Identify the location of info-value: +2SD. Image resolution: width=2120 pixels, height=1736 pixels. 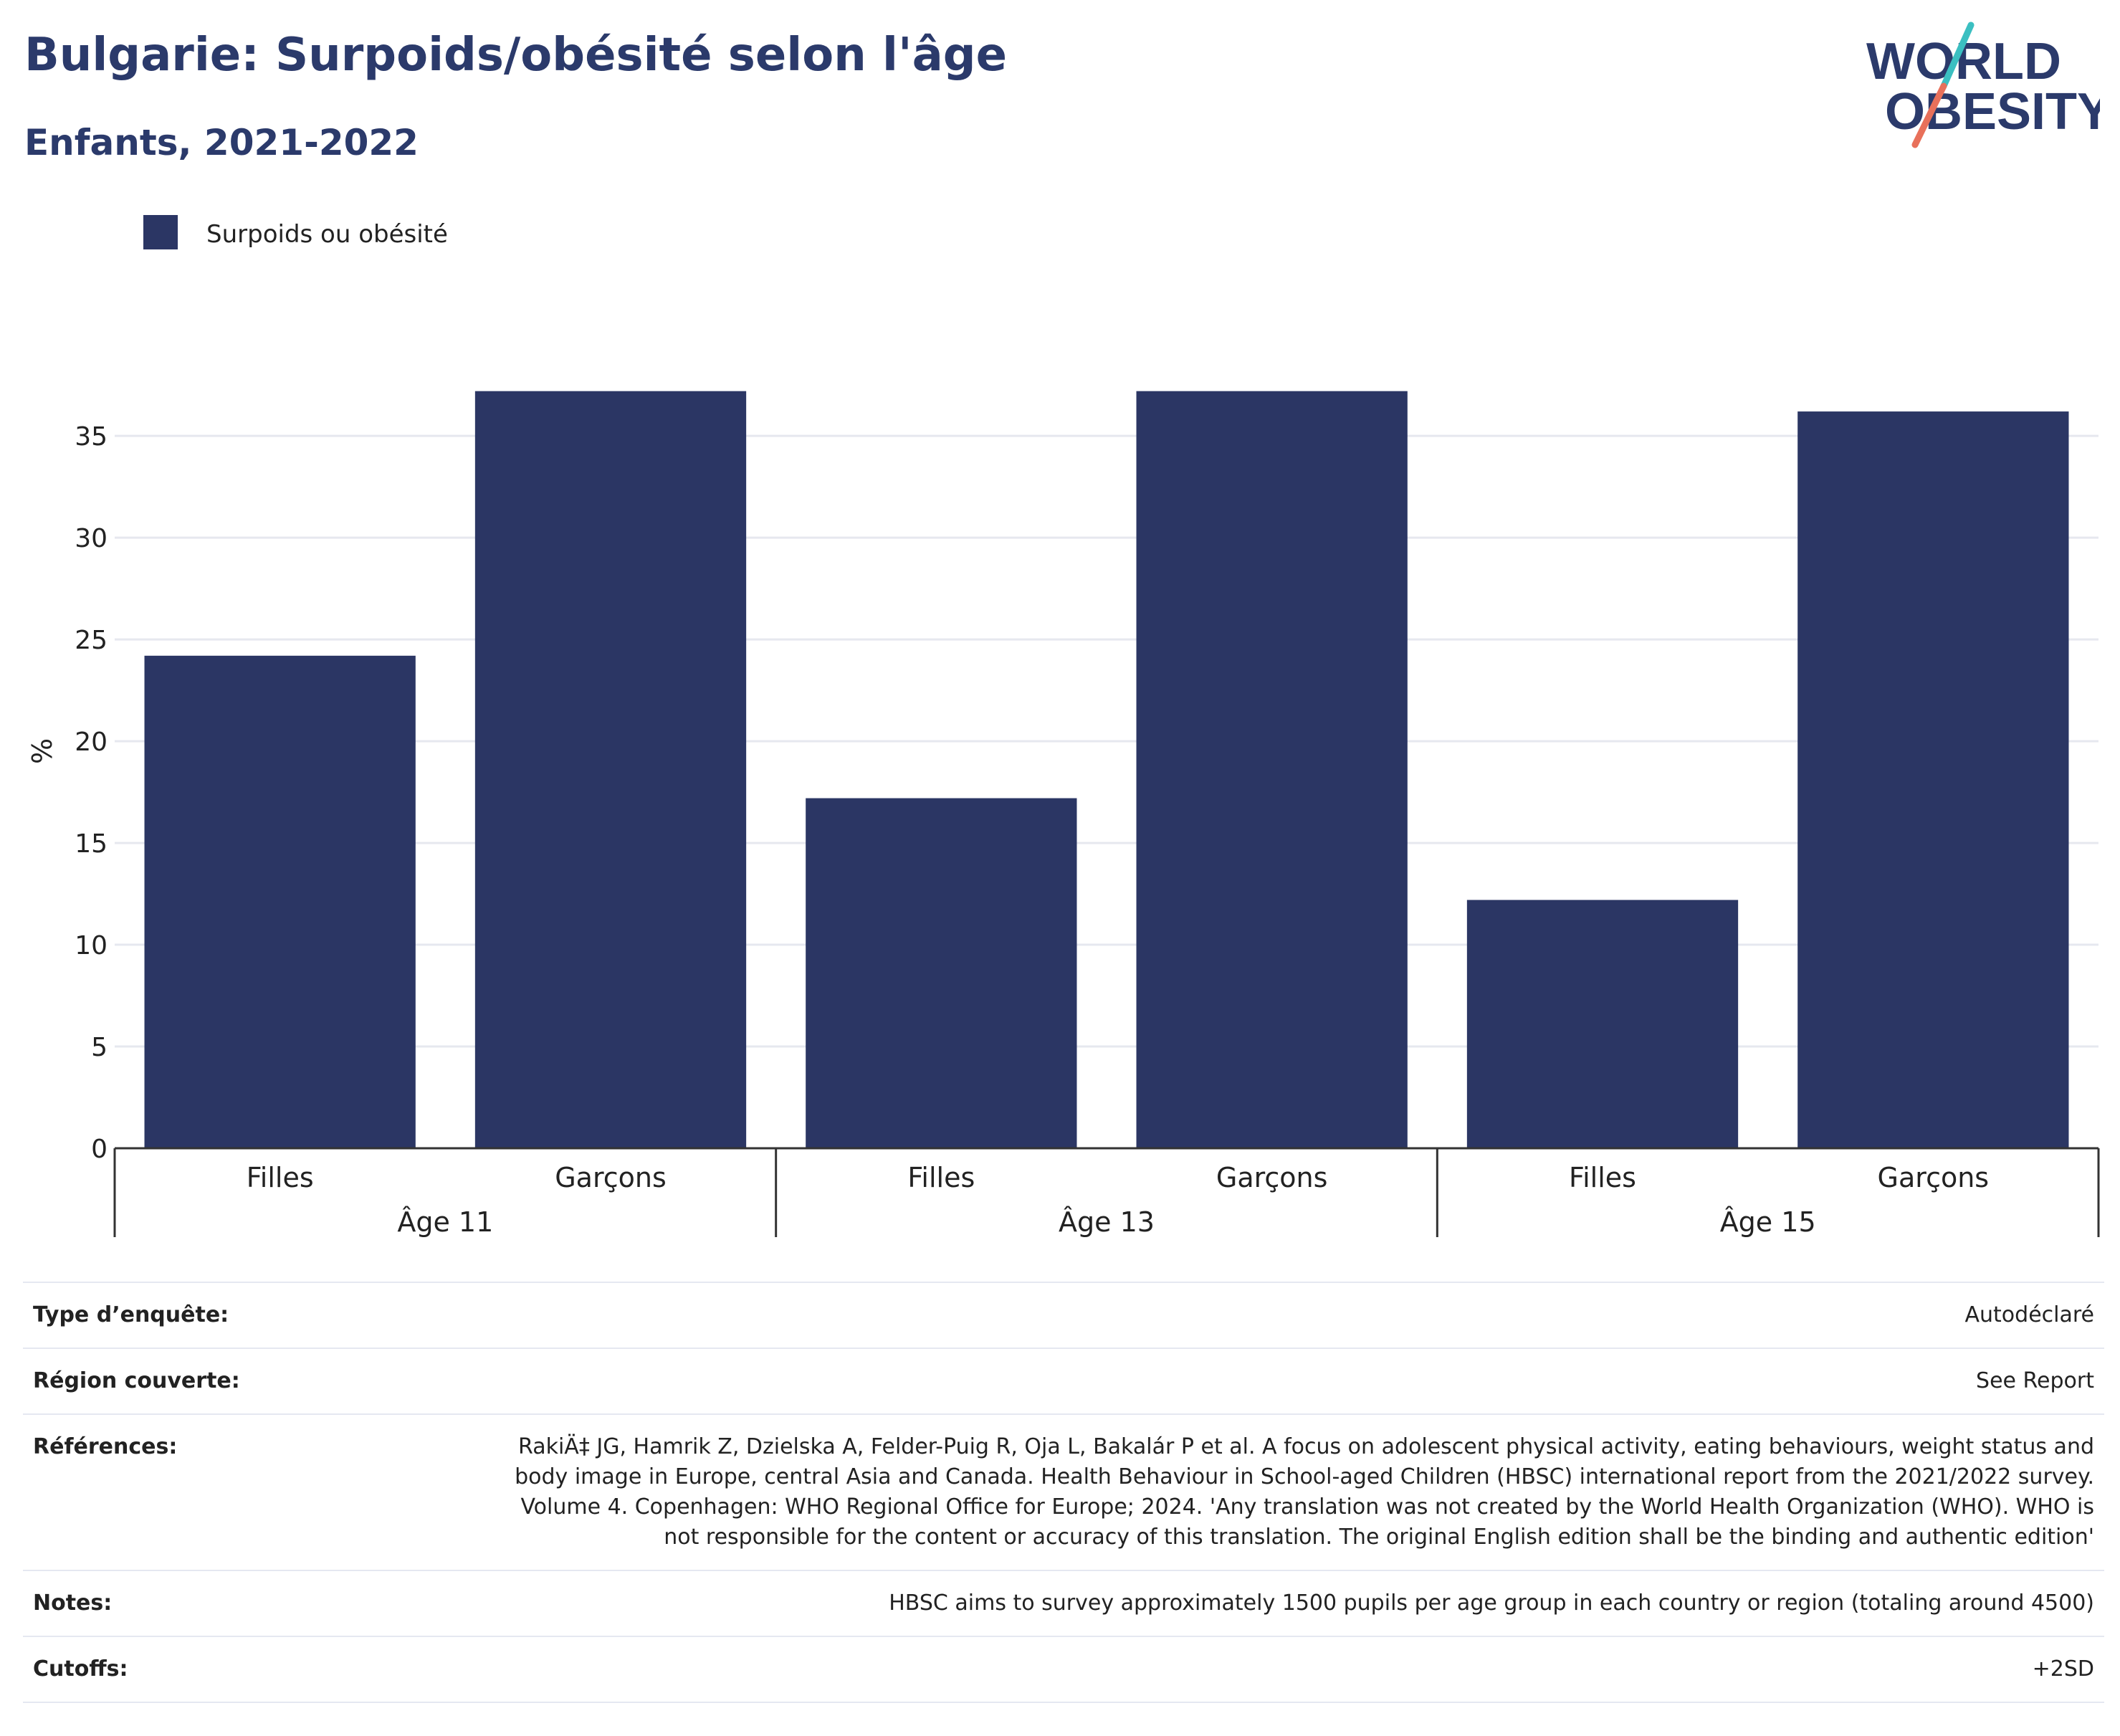
(1289, 1670).